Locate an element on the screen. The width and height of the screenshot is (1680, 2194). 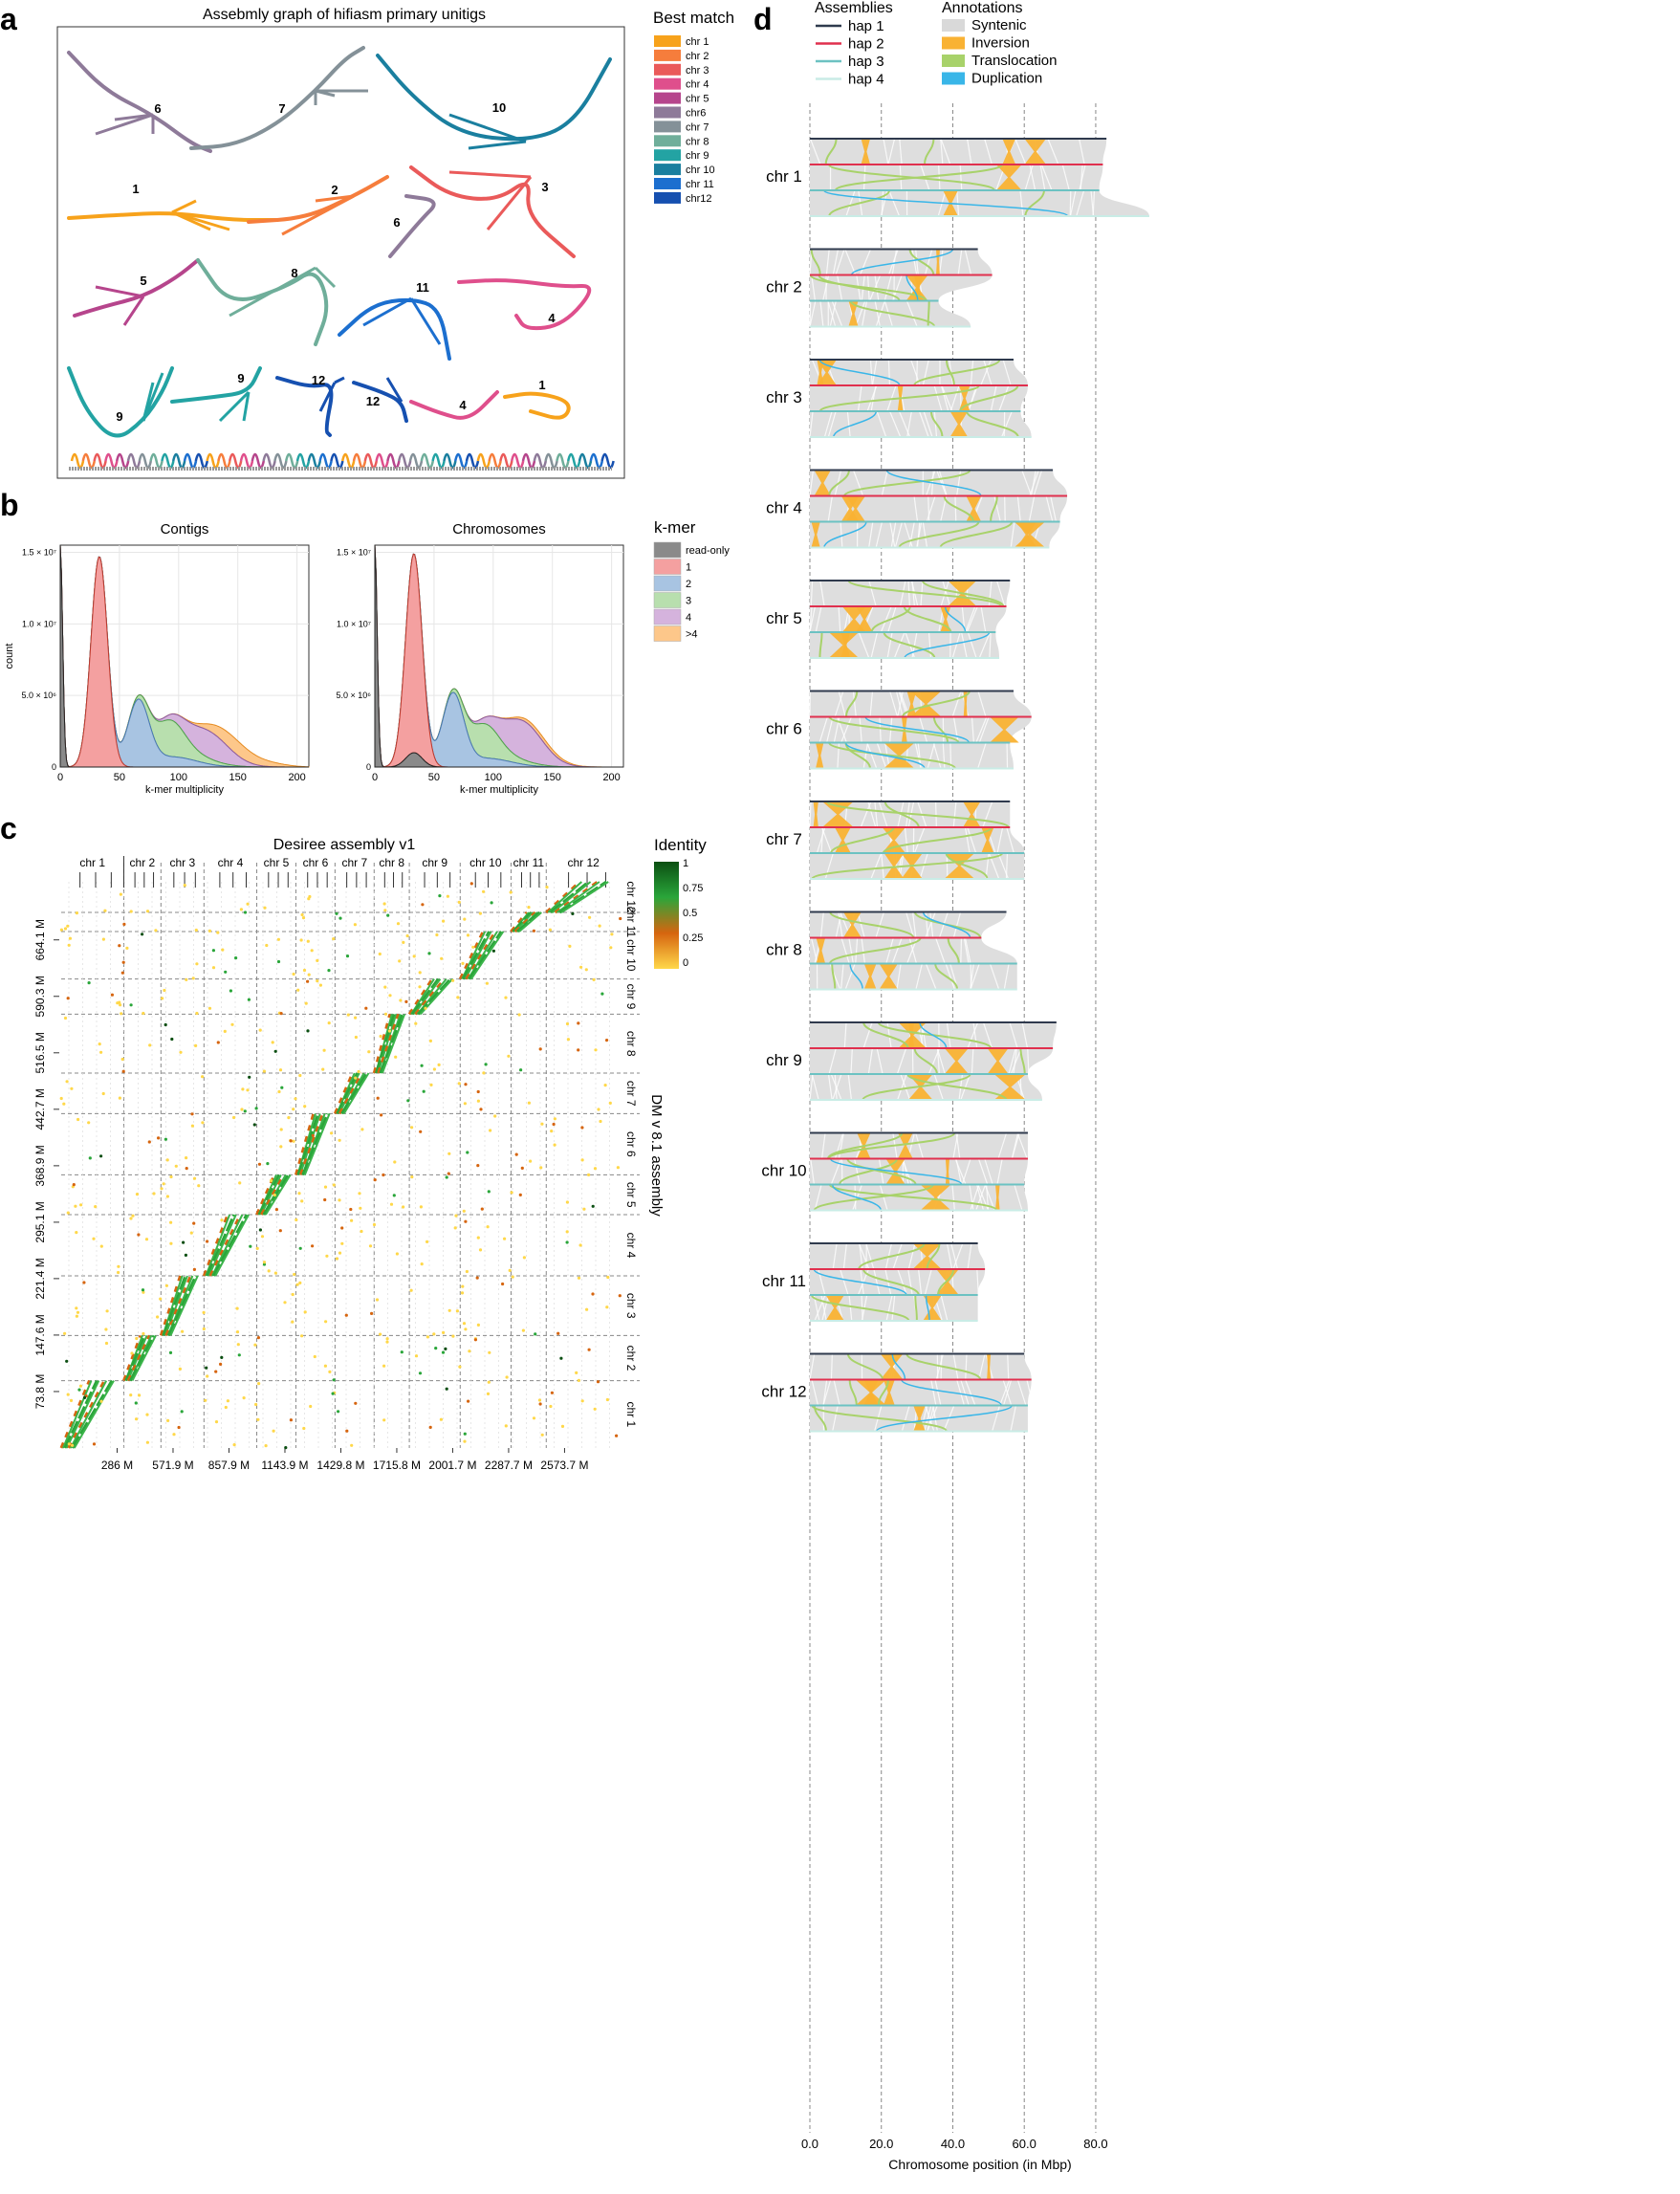
graph-frame is located at coordinates (341, 252).